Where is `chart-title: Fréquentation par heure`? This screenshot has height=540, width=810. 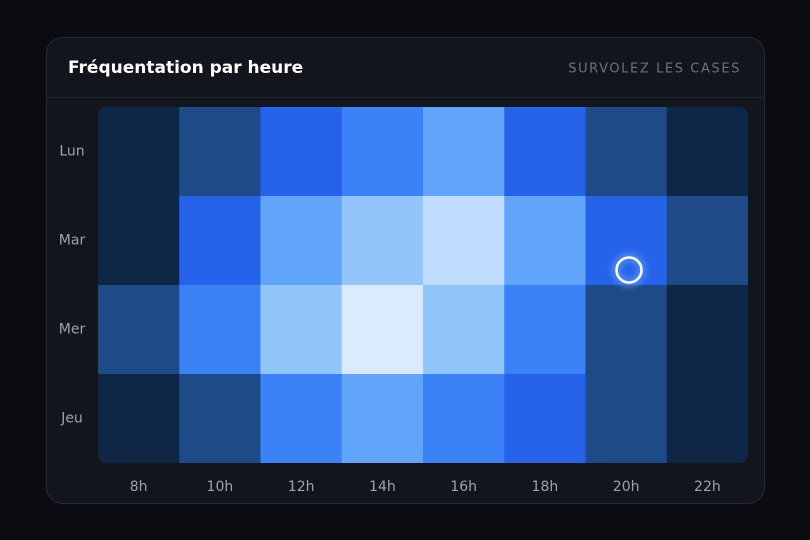 chart-title: Fréquentation par heure is located at coordinates (185, 68).